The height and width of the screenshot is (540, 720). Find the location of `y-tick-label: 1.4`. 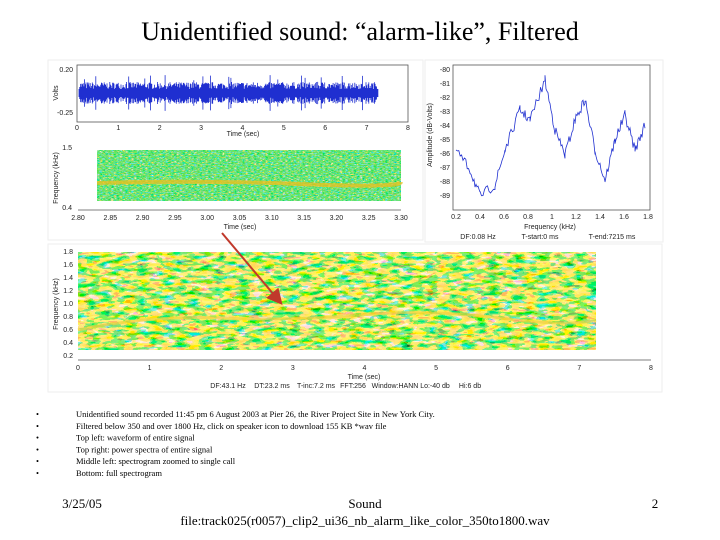

y-tick-label: 1.4 is located at coordinates (68, 278).